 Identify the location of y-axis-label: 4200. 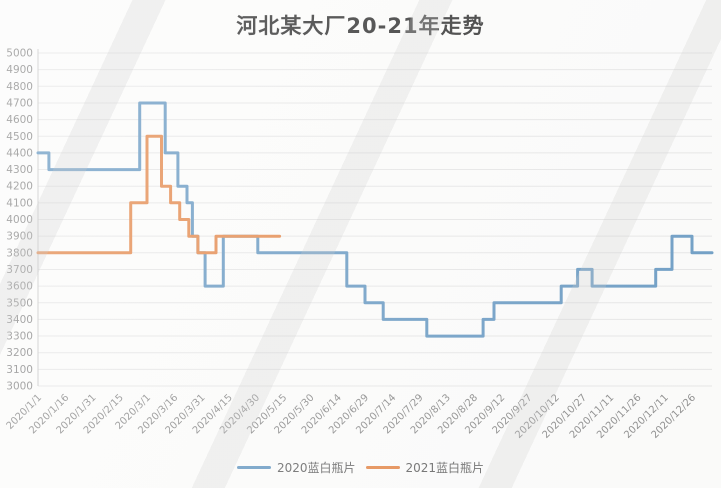
(19, 187).